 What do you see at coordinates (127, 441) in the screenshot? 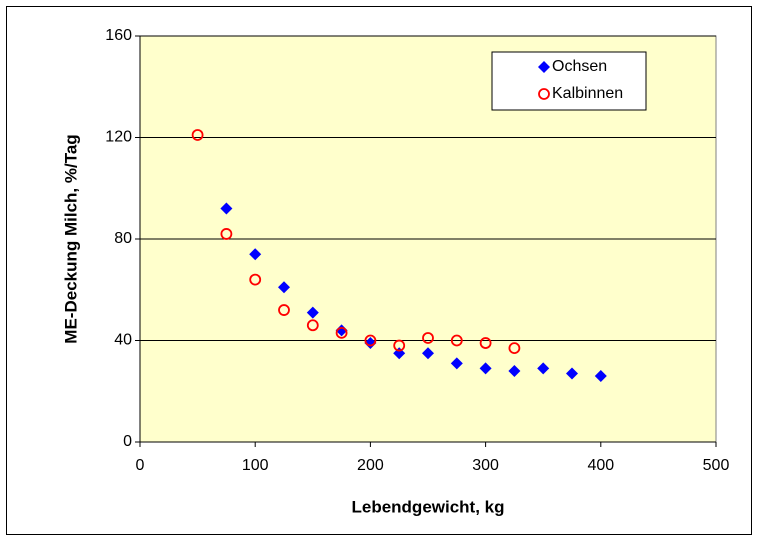
I see `y-tick-label: 0` at bounding box center [127, 441].